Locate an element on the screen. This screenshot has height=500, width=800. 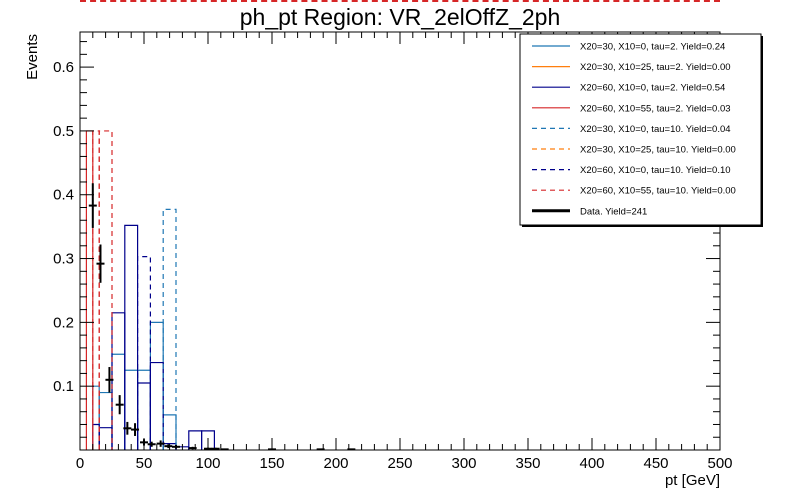
legend-entry-7: X20=60, X10=0, tau=10. Yield=0.10 is located at coordinates (631, 170).